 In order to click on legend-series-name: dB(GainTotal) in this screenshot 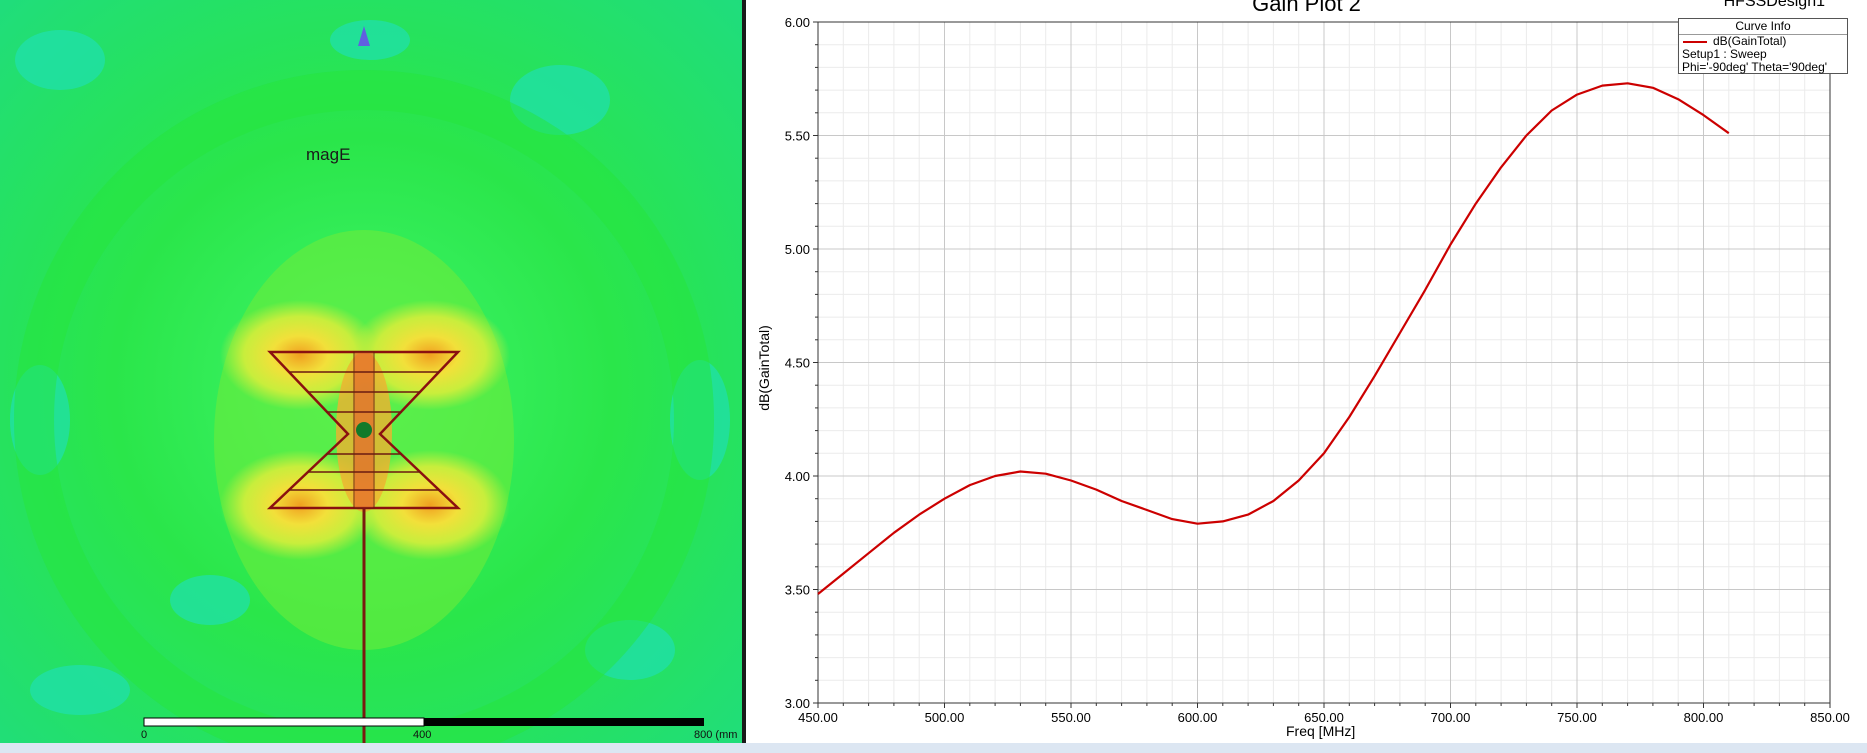, I will do `click(1750, 41)`.